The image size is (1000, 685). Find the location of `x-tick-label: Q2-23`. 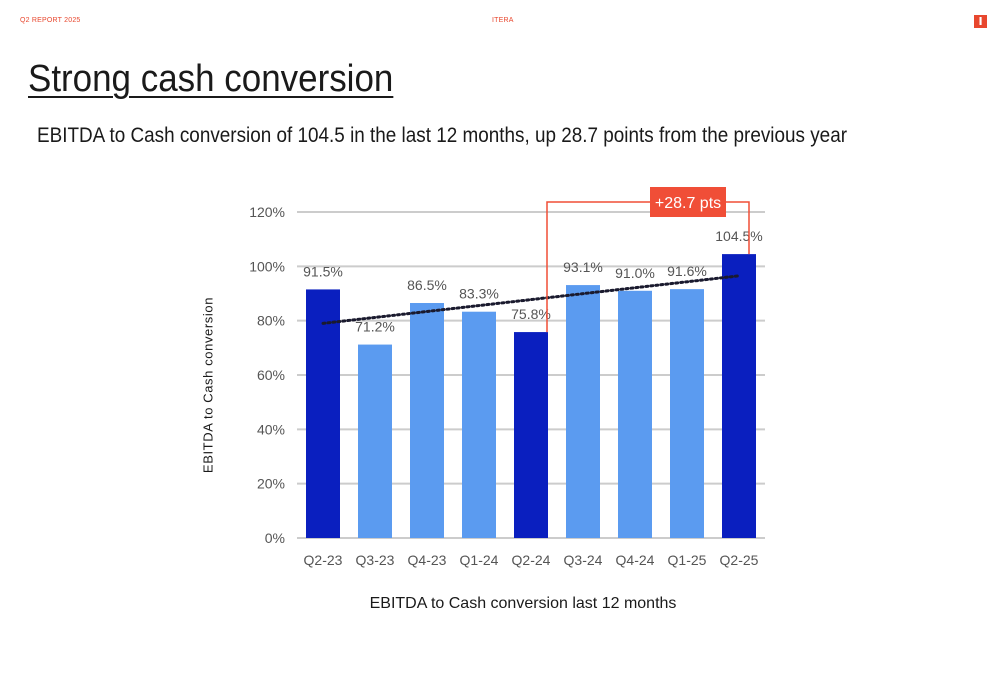

x-tick-label: Q2-23 is located at coordinates (323, 560).